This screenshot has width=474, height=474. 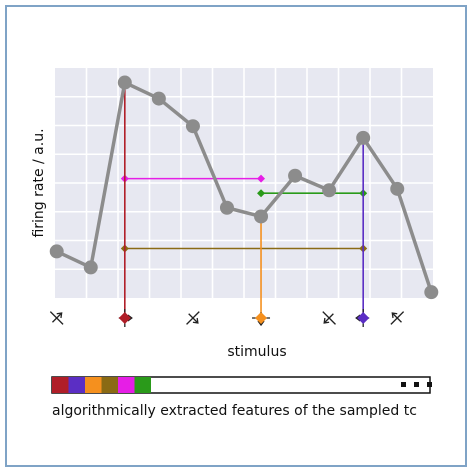 I want to click on feature-bar, so click(x=241, y=385).